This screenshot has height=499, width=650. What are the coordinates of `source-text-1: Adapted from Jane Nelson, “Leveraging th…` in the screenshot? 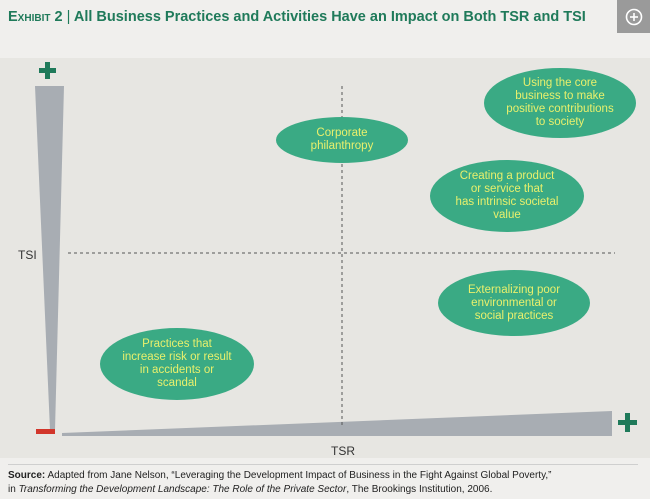 It's located at (298, 475).